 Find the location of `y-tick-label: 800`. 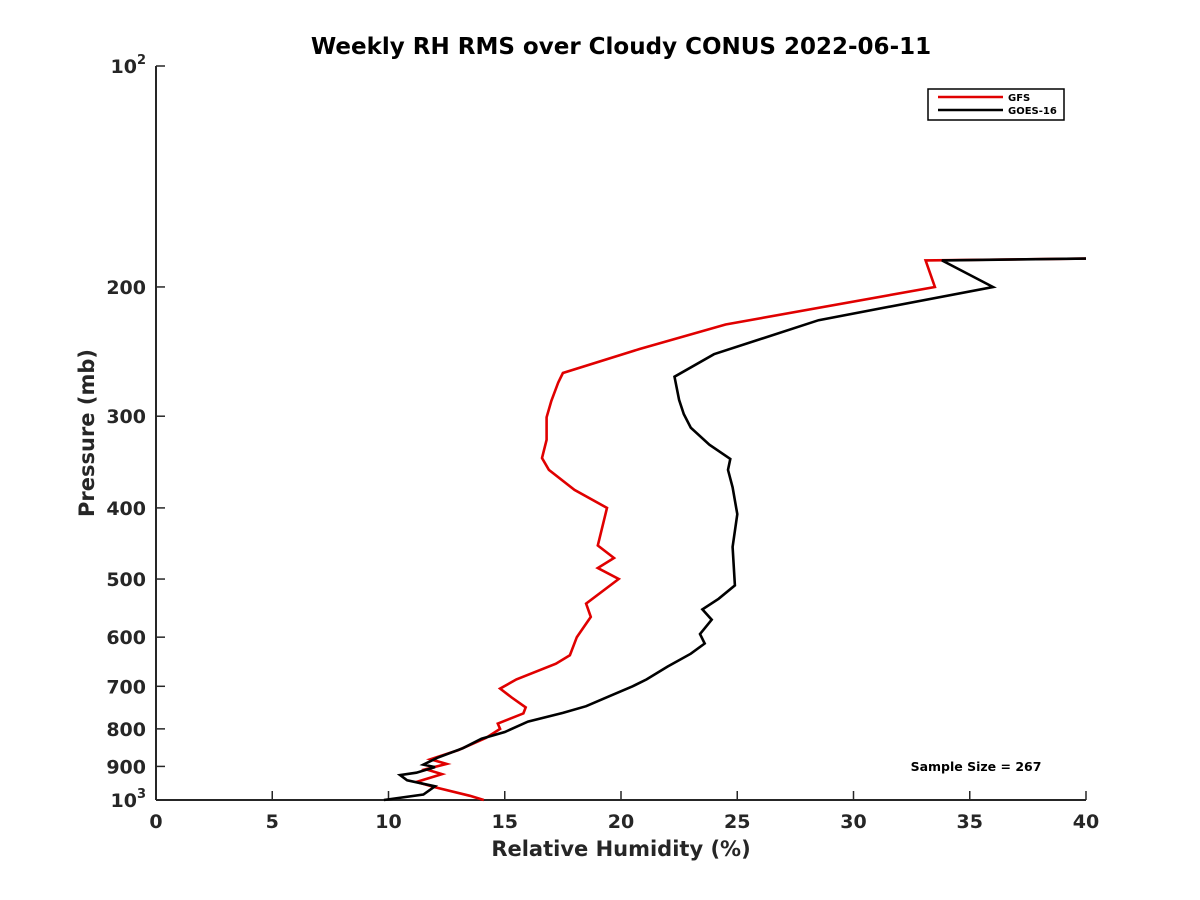

y-tick-label: 800 is located at coordinates (126, 730).